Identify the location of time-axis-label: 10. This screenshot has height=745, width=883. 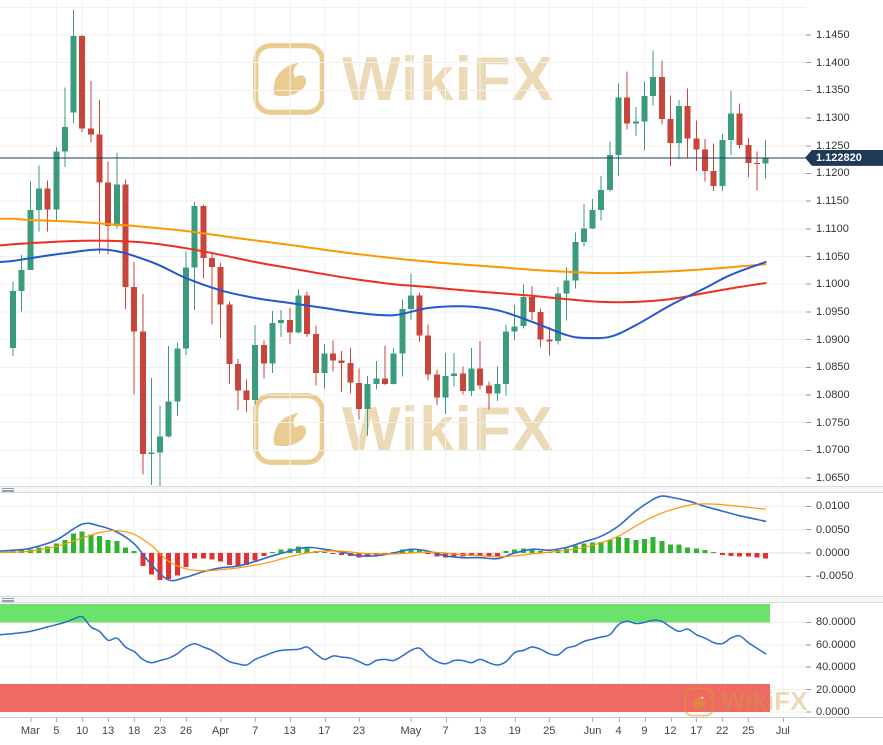
(82, 727).